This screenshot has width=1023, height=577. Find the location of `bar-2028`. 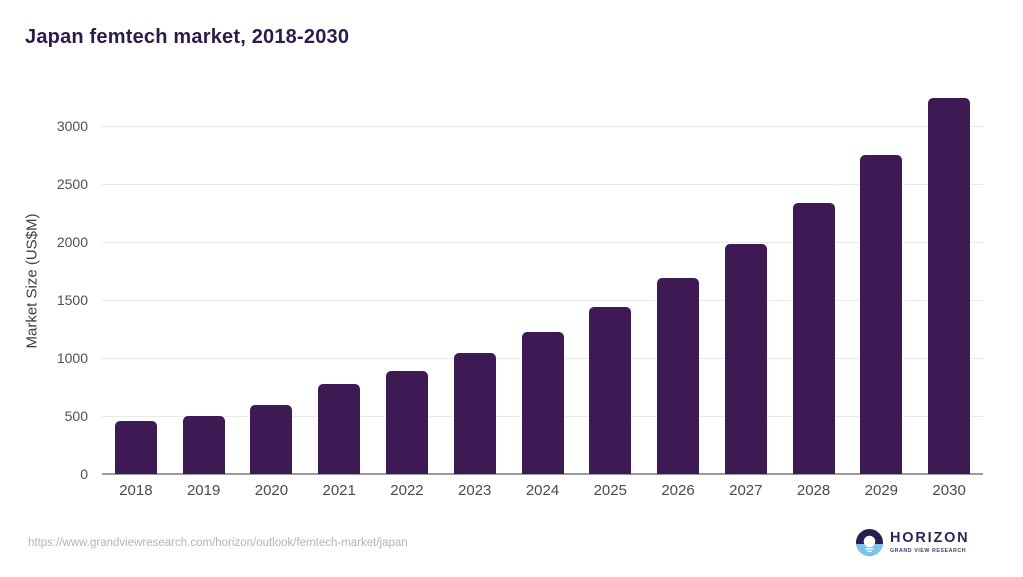

bar-2028 is located at coordinates (813, 338).